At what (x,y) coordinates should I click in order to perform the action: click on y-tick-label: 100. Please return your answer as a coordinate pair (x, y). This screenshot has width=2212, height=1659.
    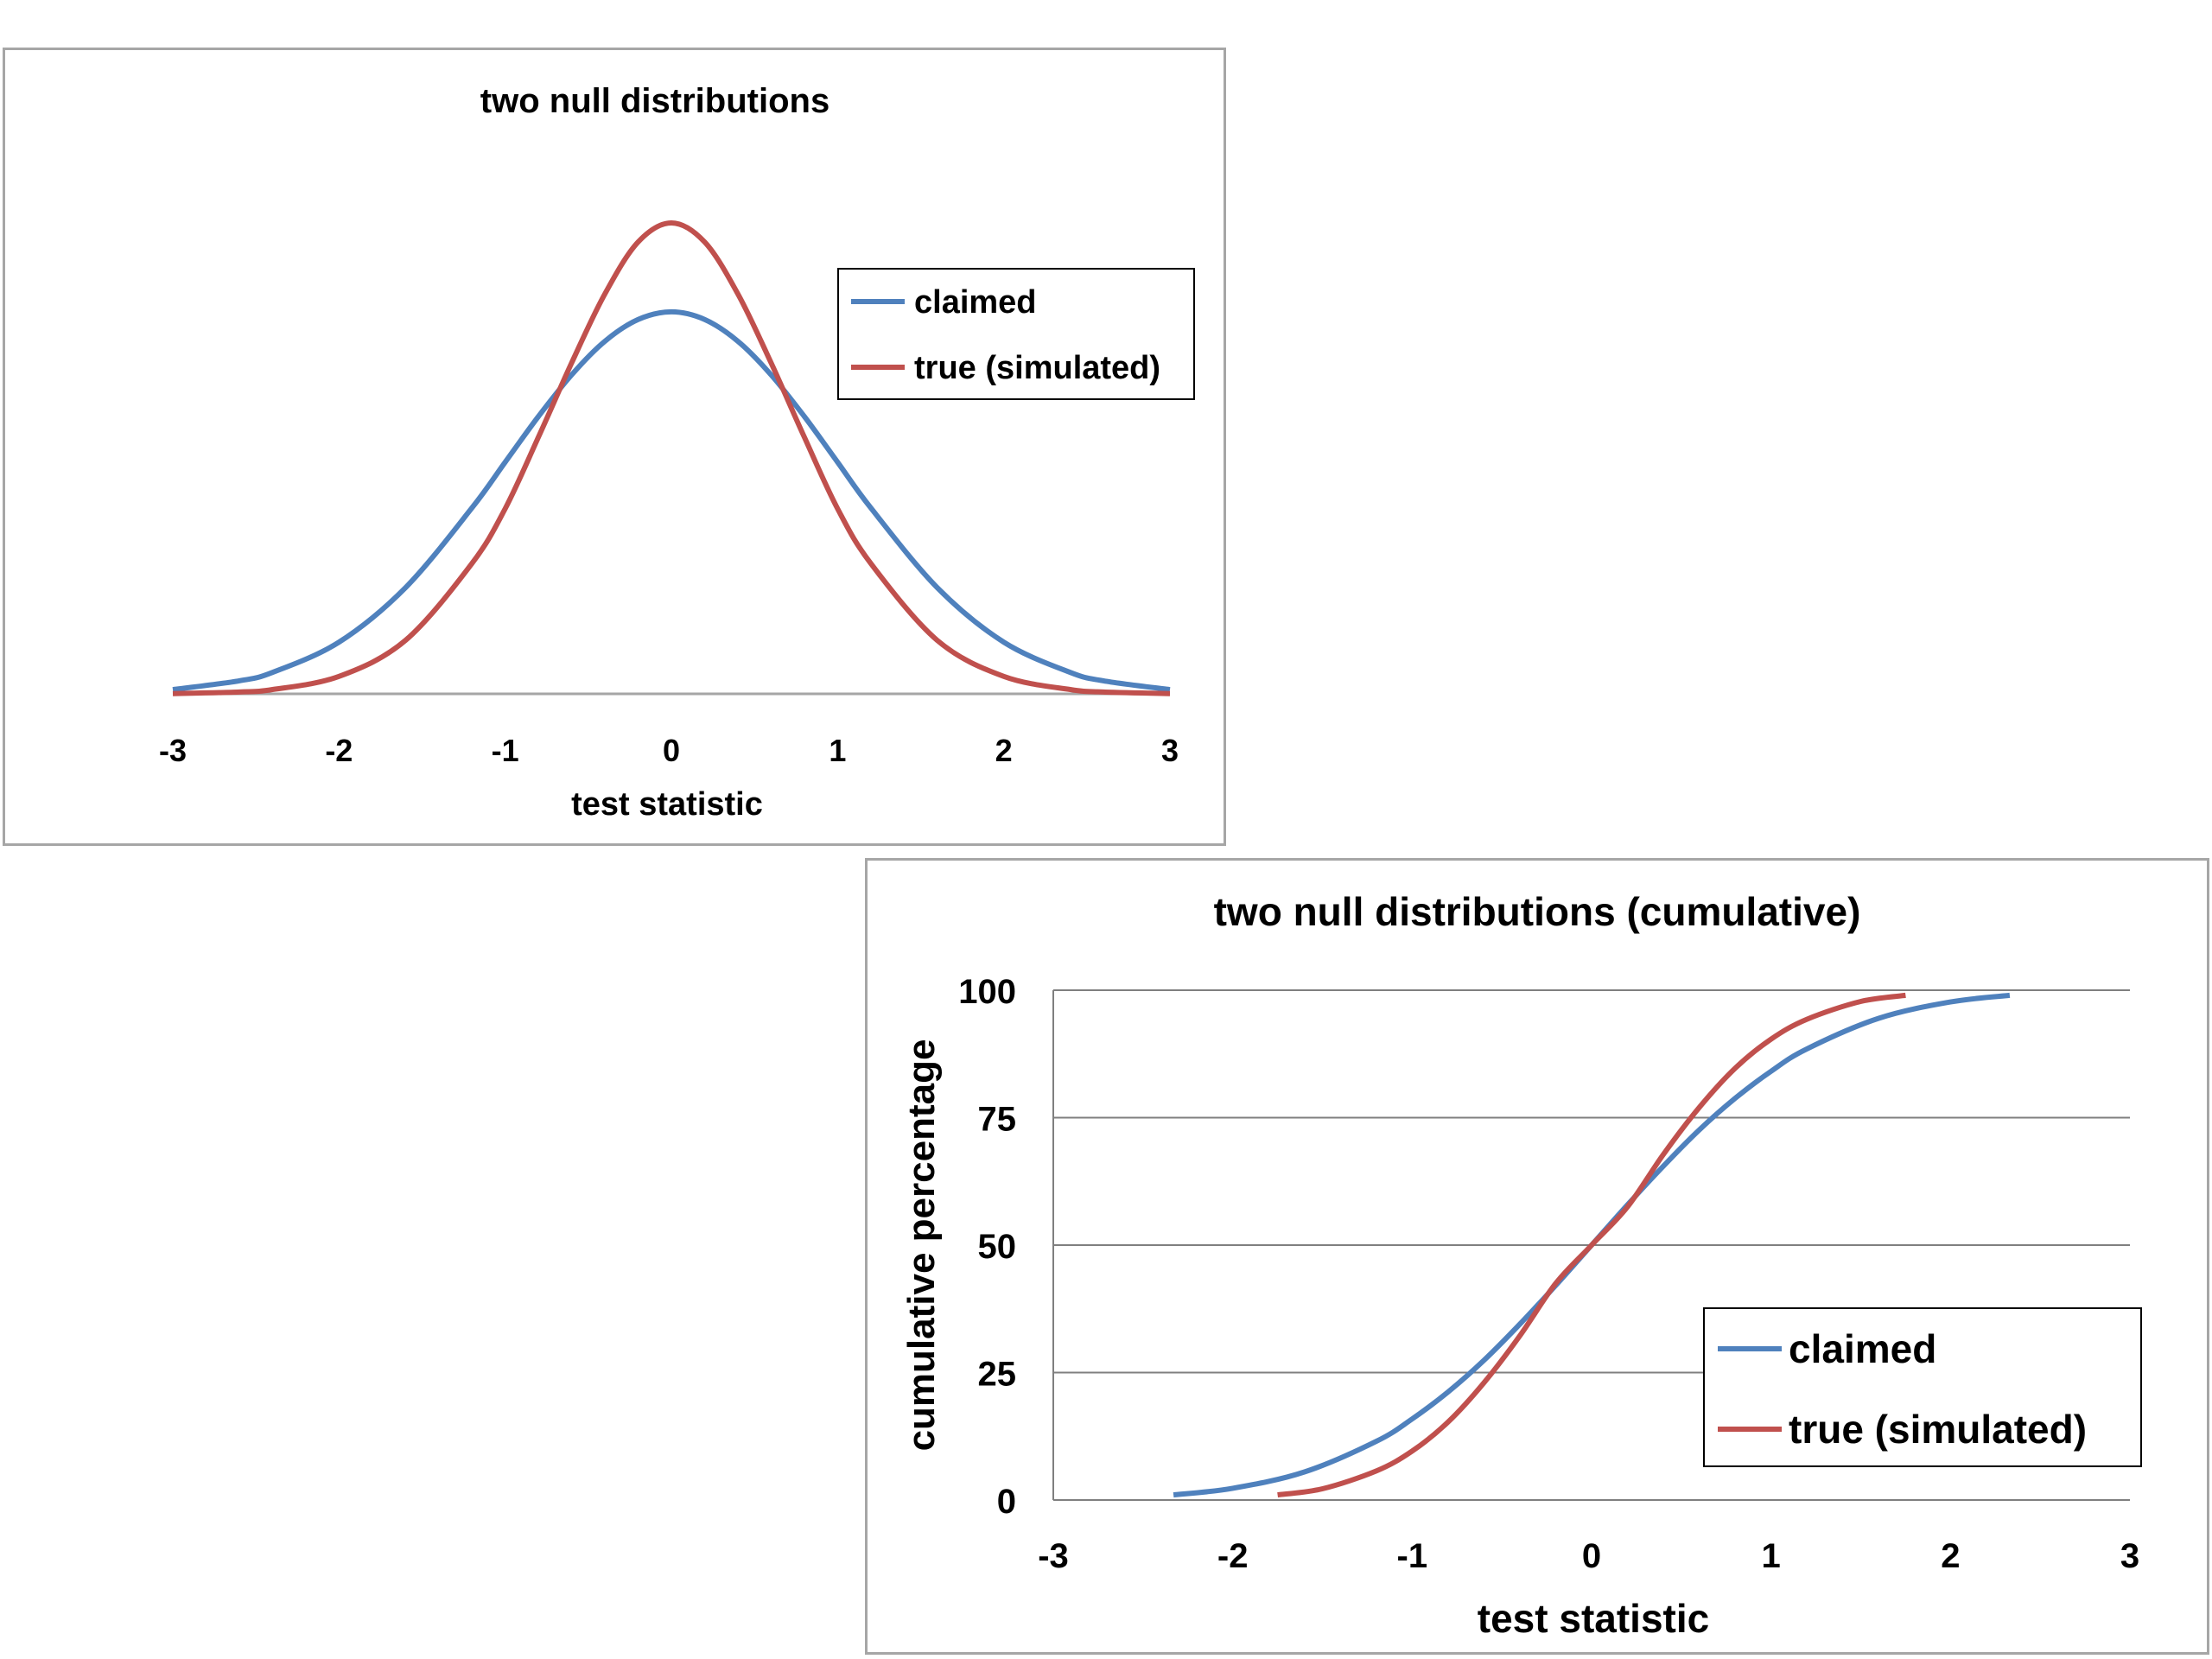
    Looking at the image, I should click on (987, 992).